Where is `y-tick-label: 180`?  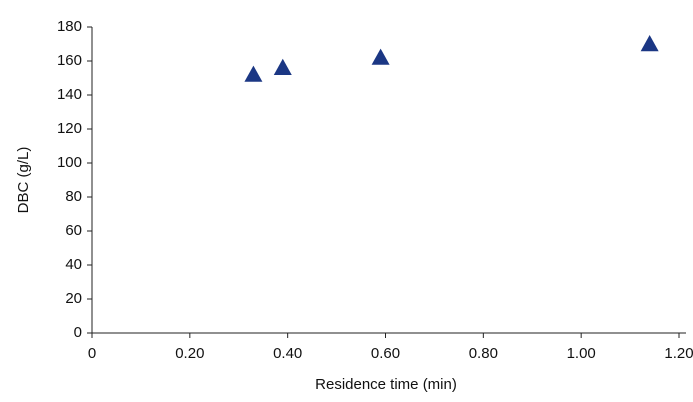 y-tick-label: 180 is located at coordinates (69, 26).